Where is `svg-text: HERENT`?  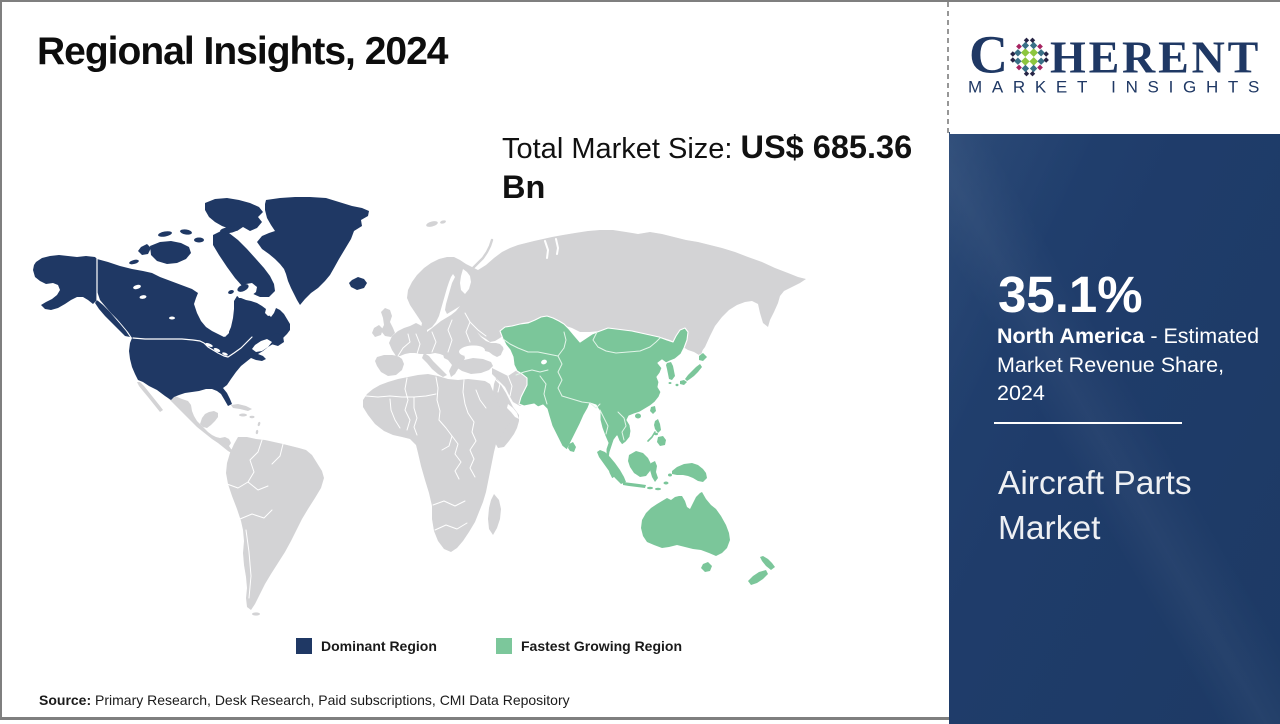
svg-text: HERENT is located at coordinates (1155, 57).